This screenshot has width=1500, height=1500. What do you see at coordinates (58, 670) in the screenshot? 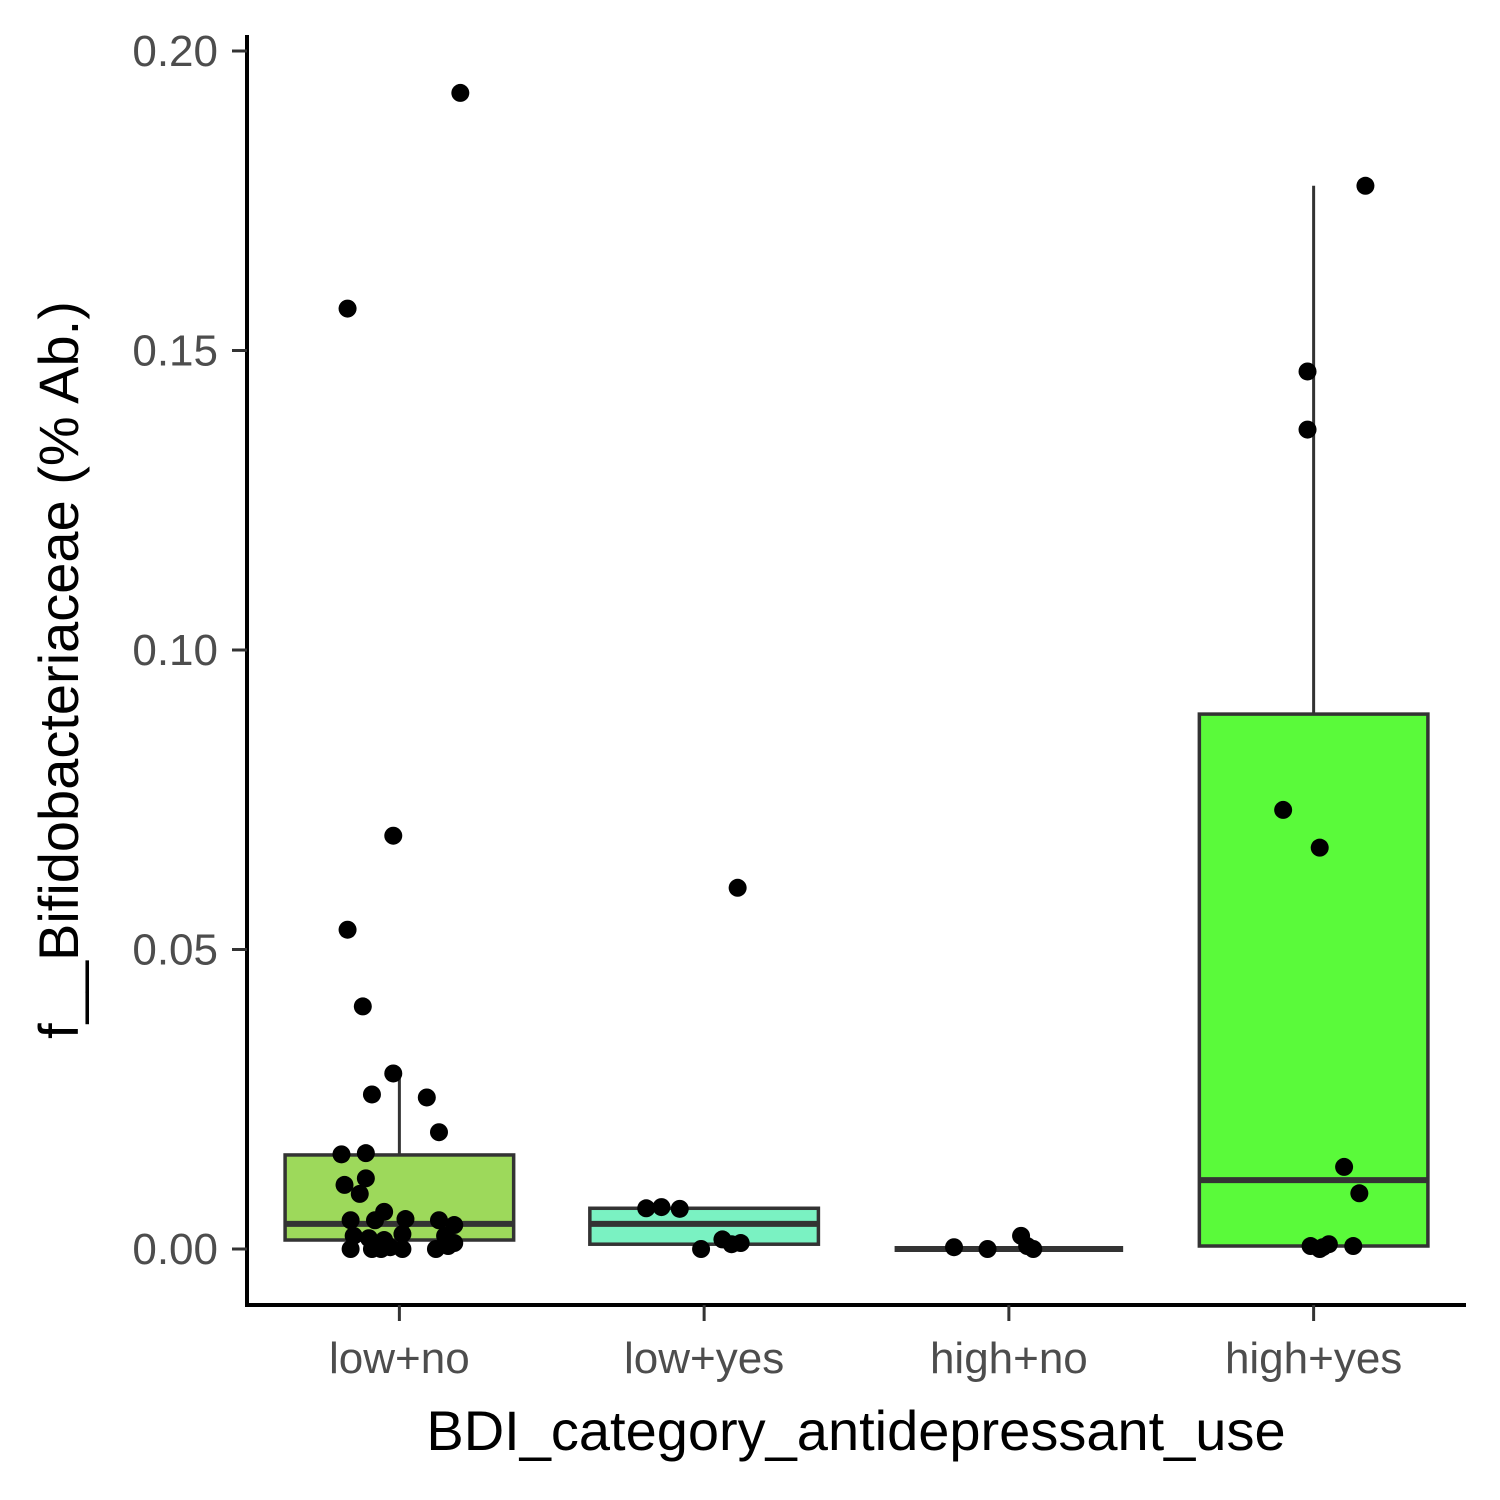
I see `y-axis-title: f__Bifidobacteriaceae (% Ab.)` at bounding box center [58, 670].